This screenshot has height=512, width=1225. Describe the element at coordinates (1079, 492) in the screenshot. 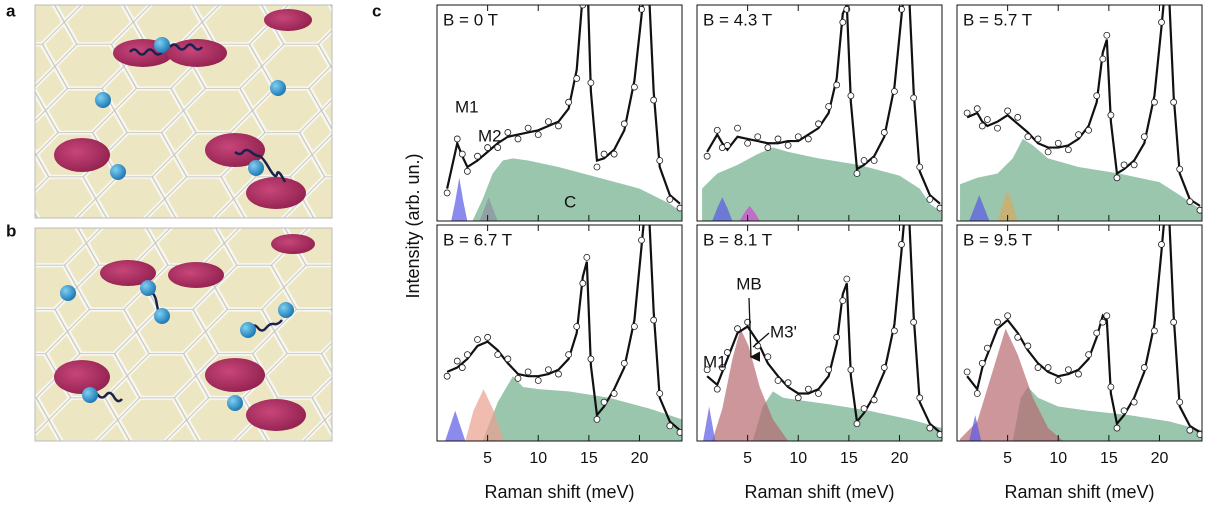

I see `x-axis-label: Raman shift (meV)` at that location.